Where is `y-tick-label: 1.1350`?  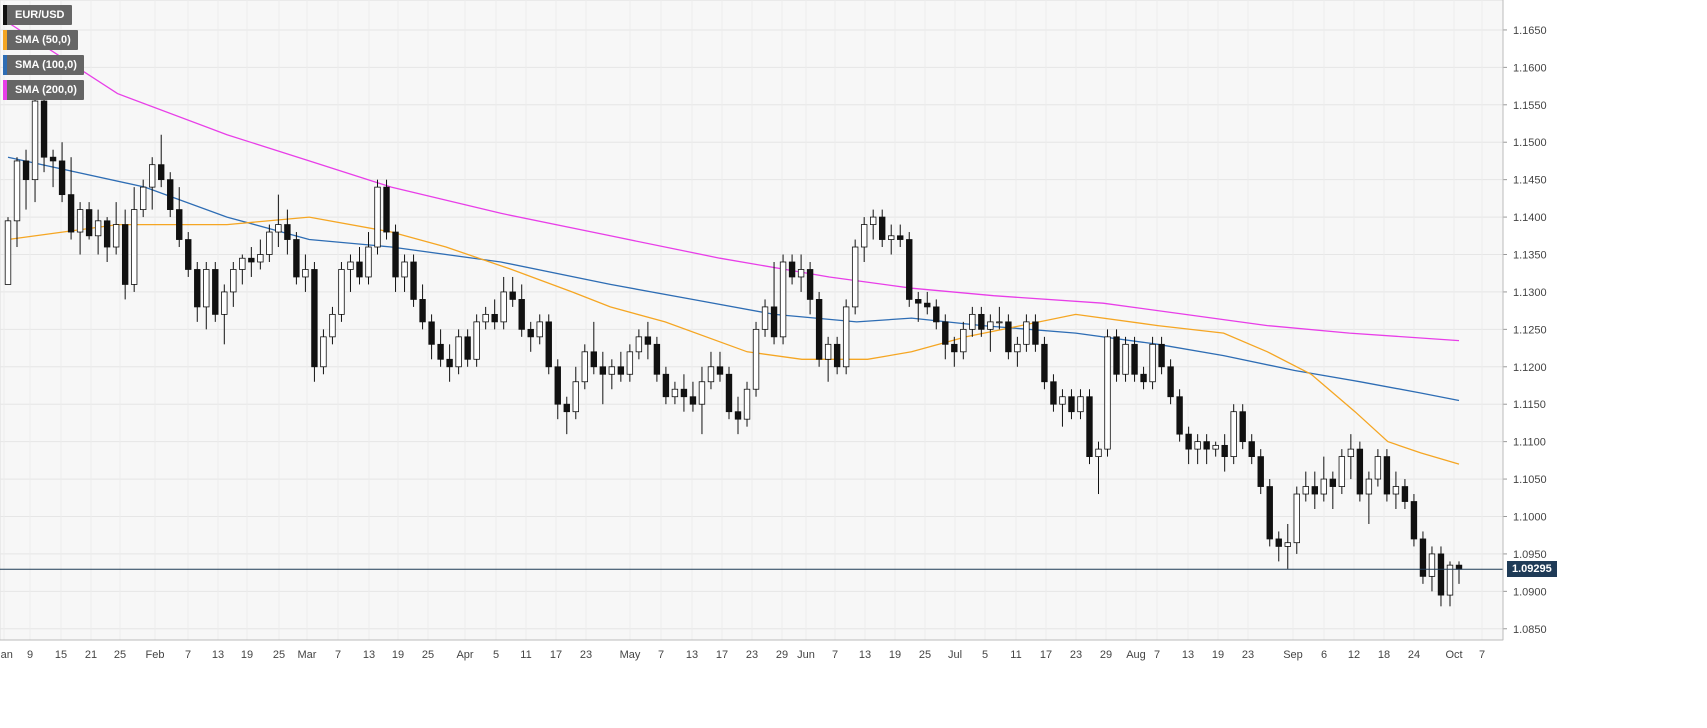
y-tick-label: 1.1350 is located at coordinates (1530, 256).